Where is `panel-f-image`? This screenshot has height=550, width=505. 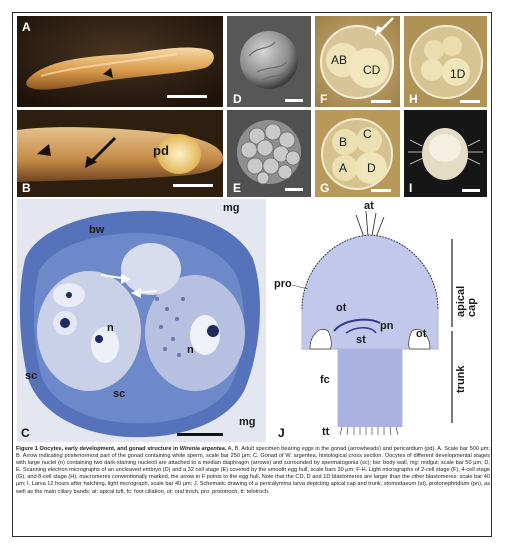
panel-f-image is located at coordinates (357, 61).